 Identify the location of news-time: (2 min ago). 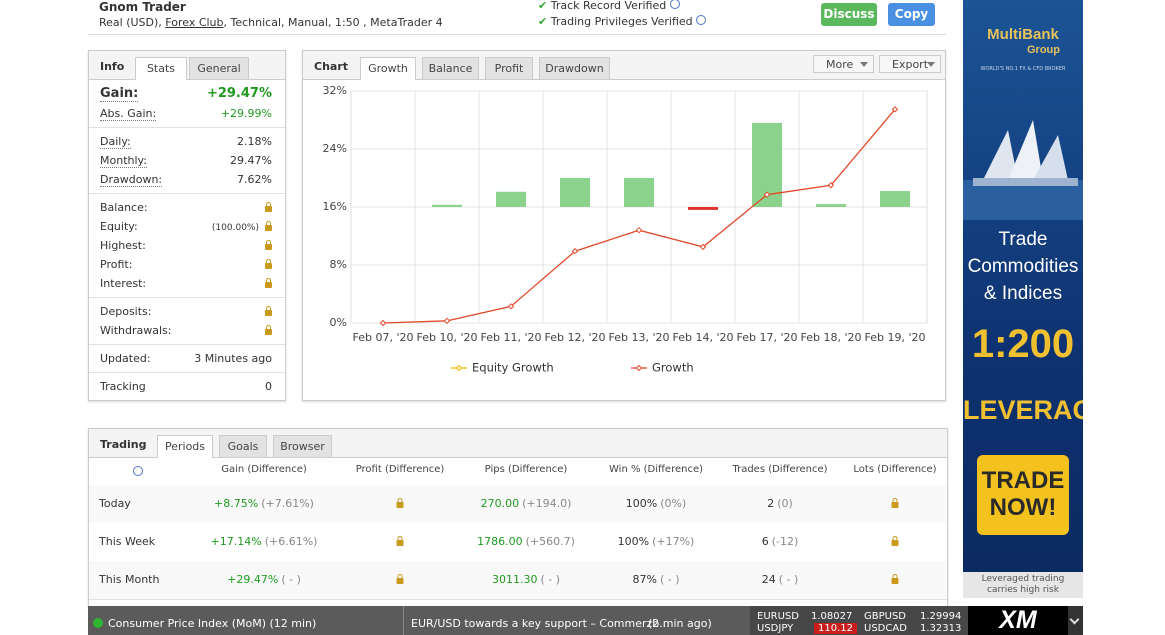
(680, 623).